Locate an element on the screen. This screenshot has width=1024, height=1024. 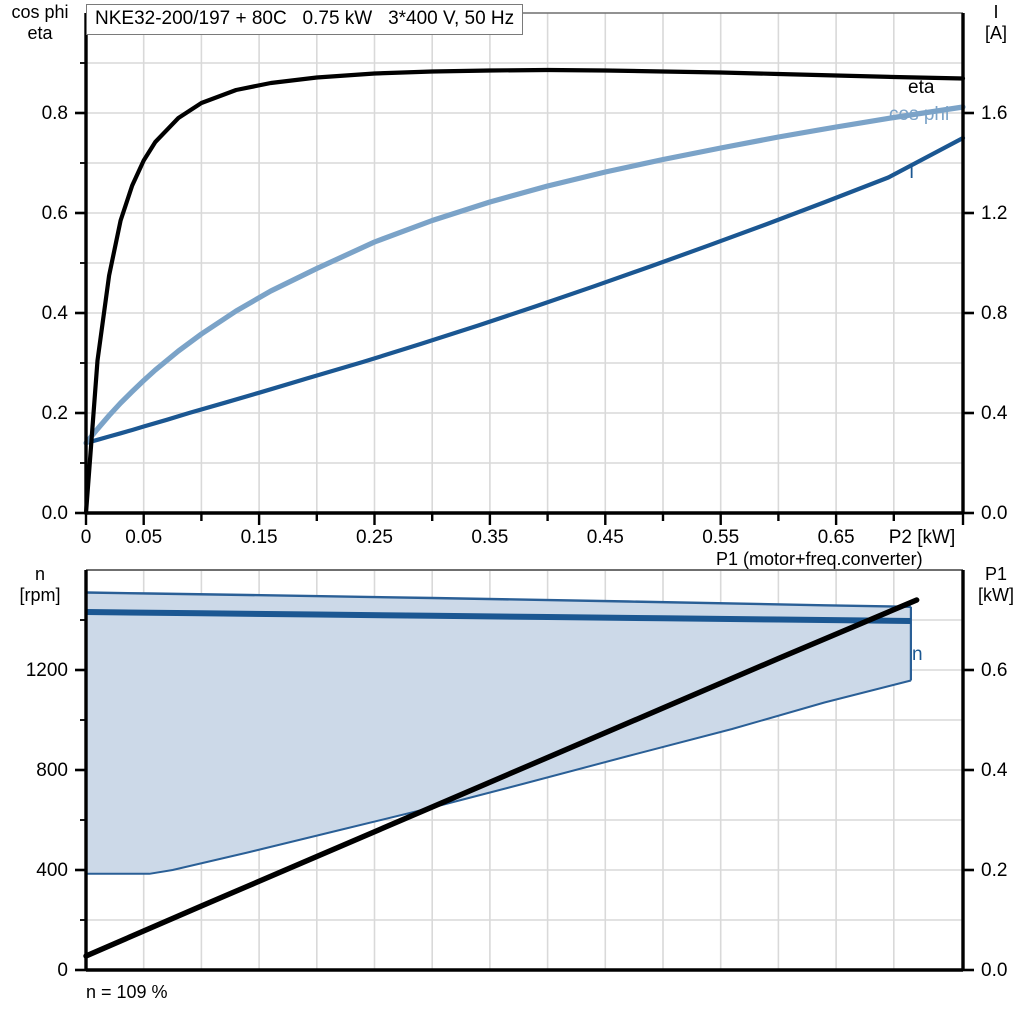
upper-right-tick-4: 1.6 is located at coordinates (994, 113).